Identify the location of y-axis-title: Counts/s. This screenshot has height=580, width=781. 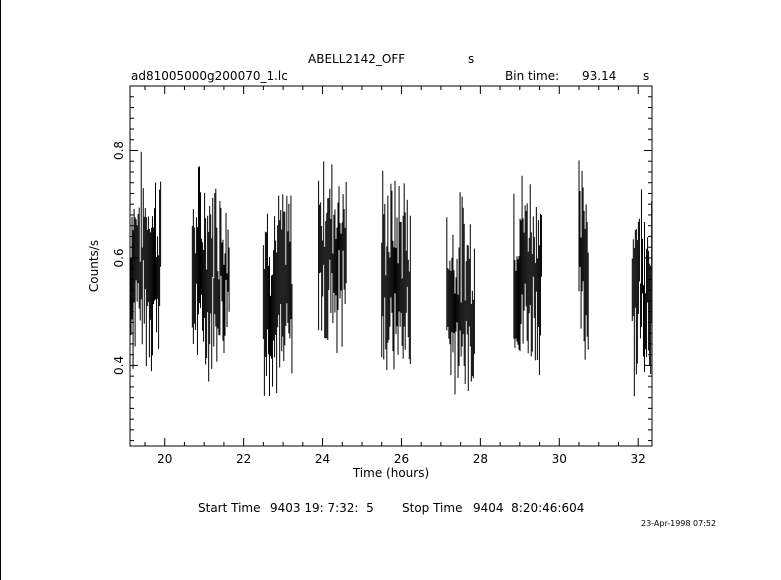
(94, 266).